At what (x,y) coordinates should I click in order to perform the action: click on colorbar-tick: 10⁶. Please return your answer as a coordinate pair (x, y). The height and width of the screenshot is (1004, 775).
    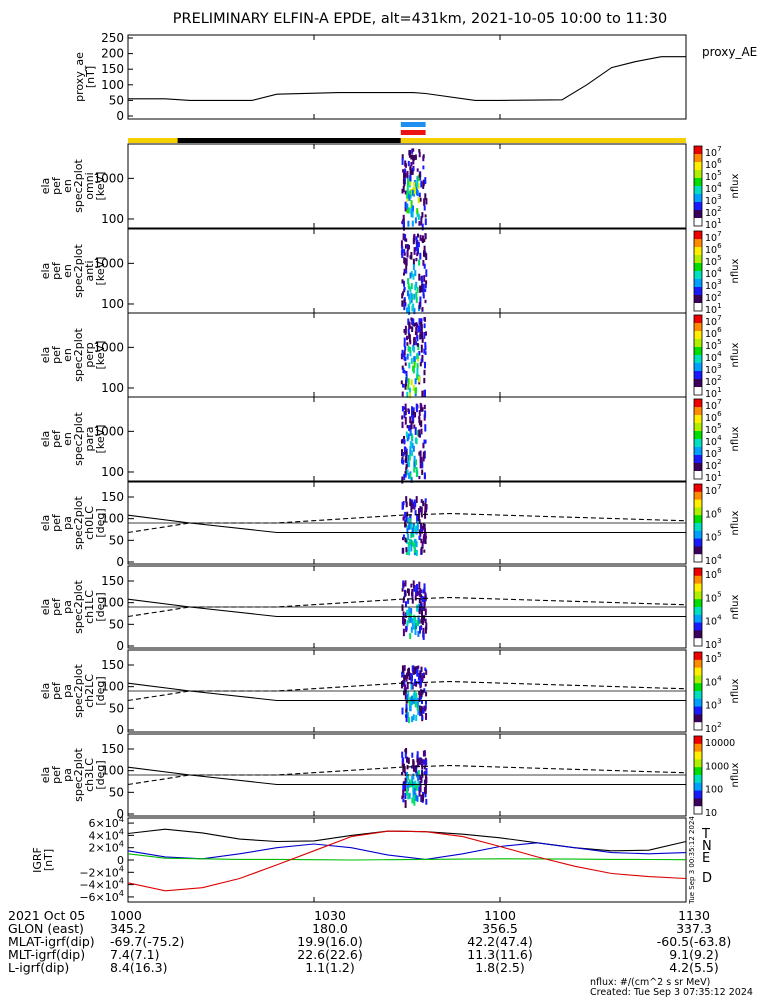
    Looking at the image, I should click on (713, 332).